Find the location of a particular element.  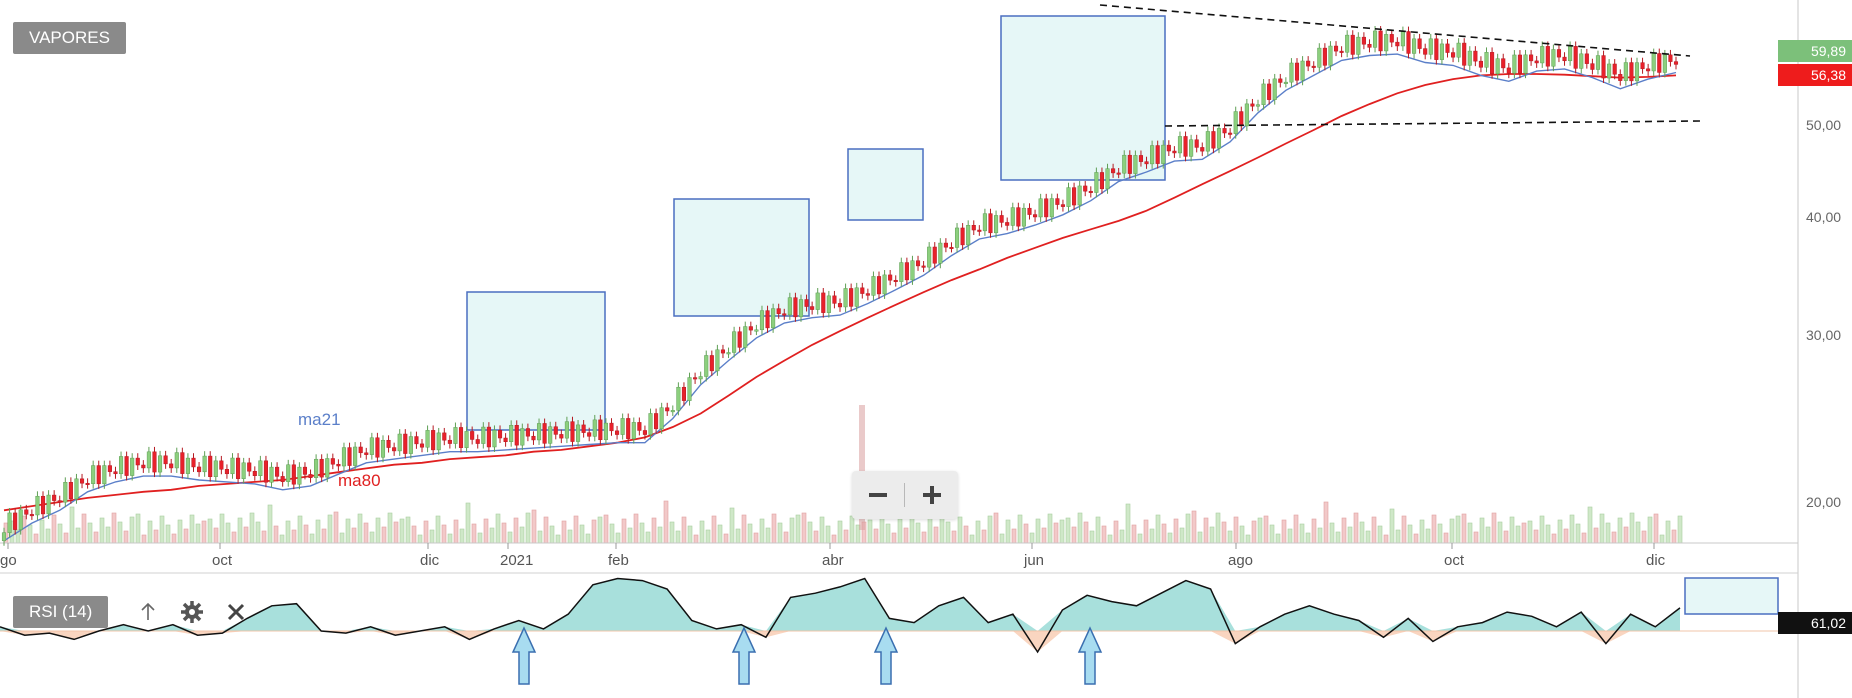

rsi-line is located at coordinates (840, 615).